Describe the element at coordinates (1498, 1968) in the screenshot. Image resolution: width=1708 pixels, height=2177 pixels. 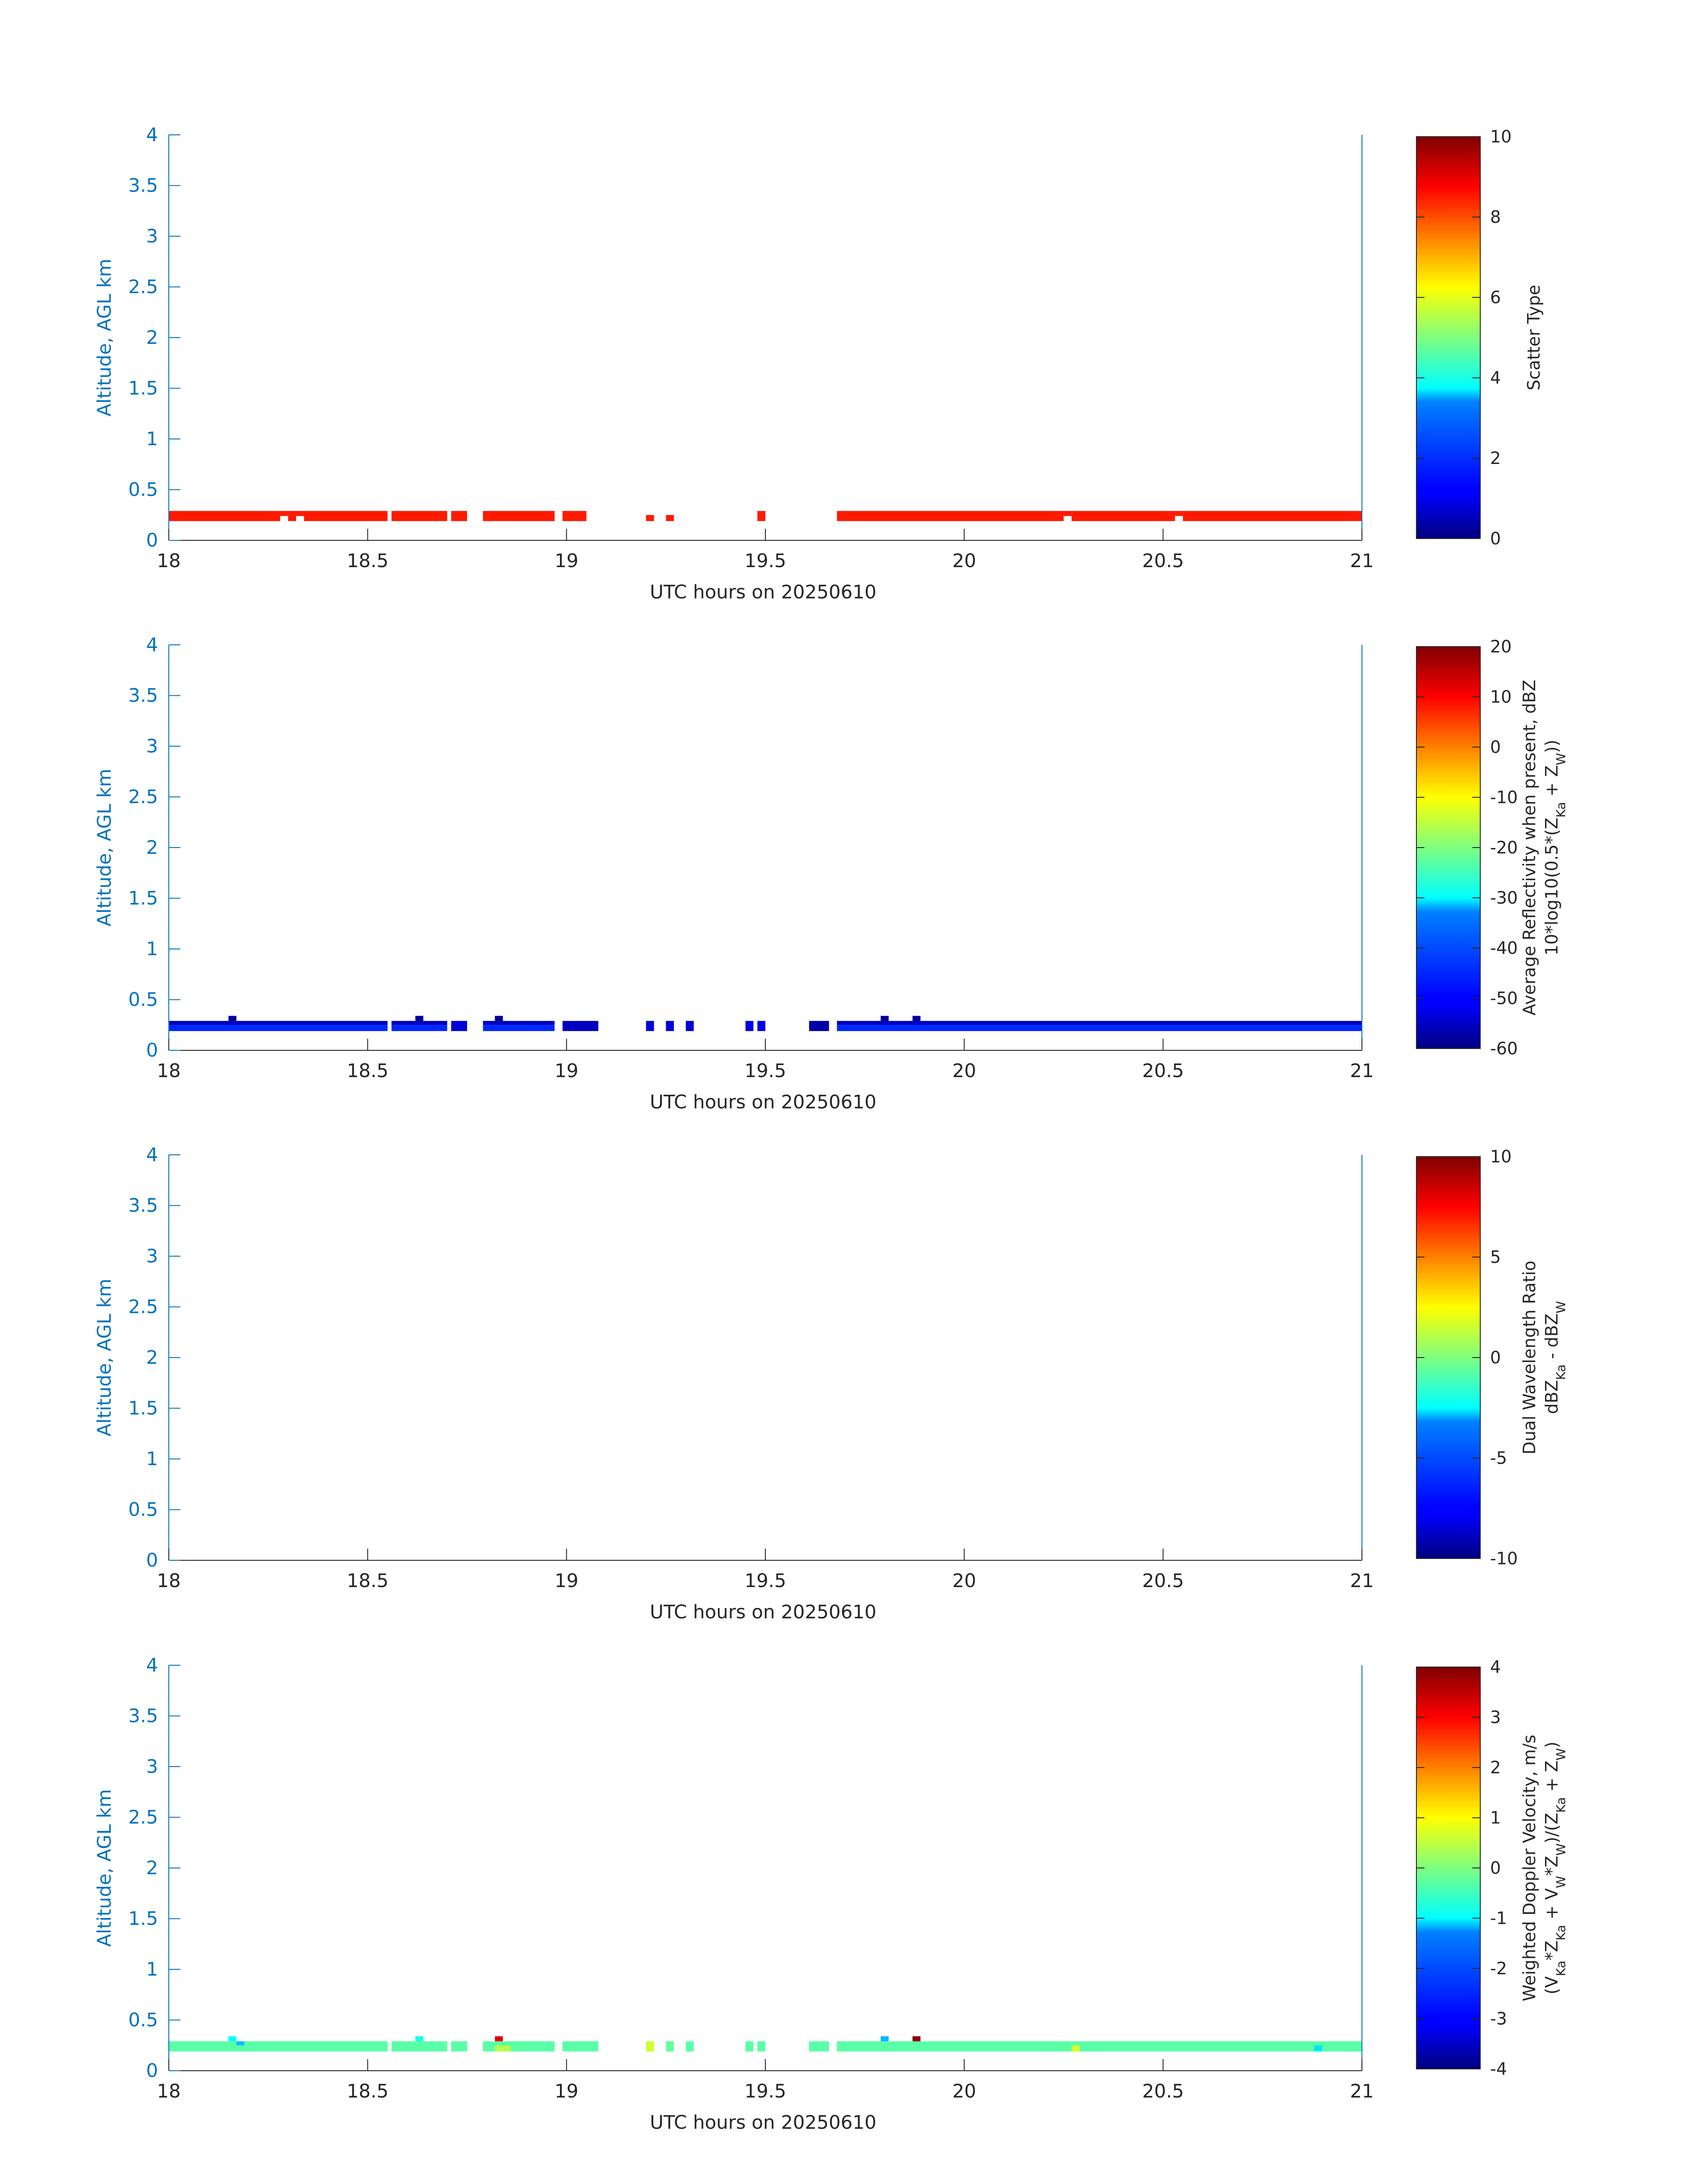
I see `colorbar-tick-label: -2` at that location.